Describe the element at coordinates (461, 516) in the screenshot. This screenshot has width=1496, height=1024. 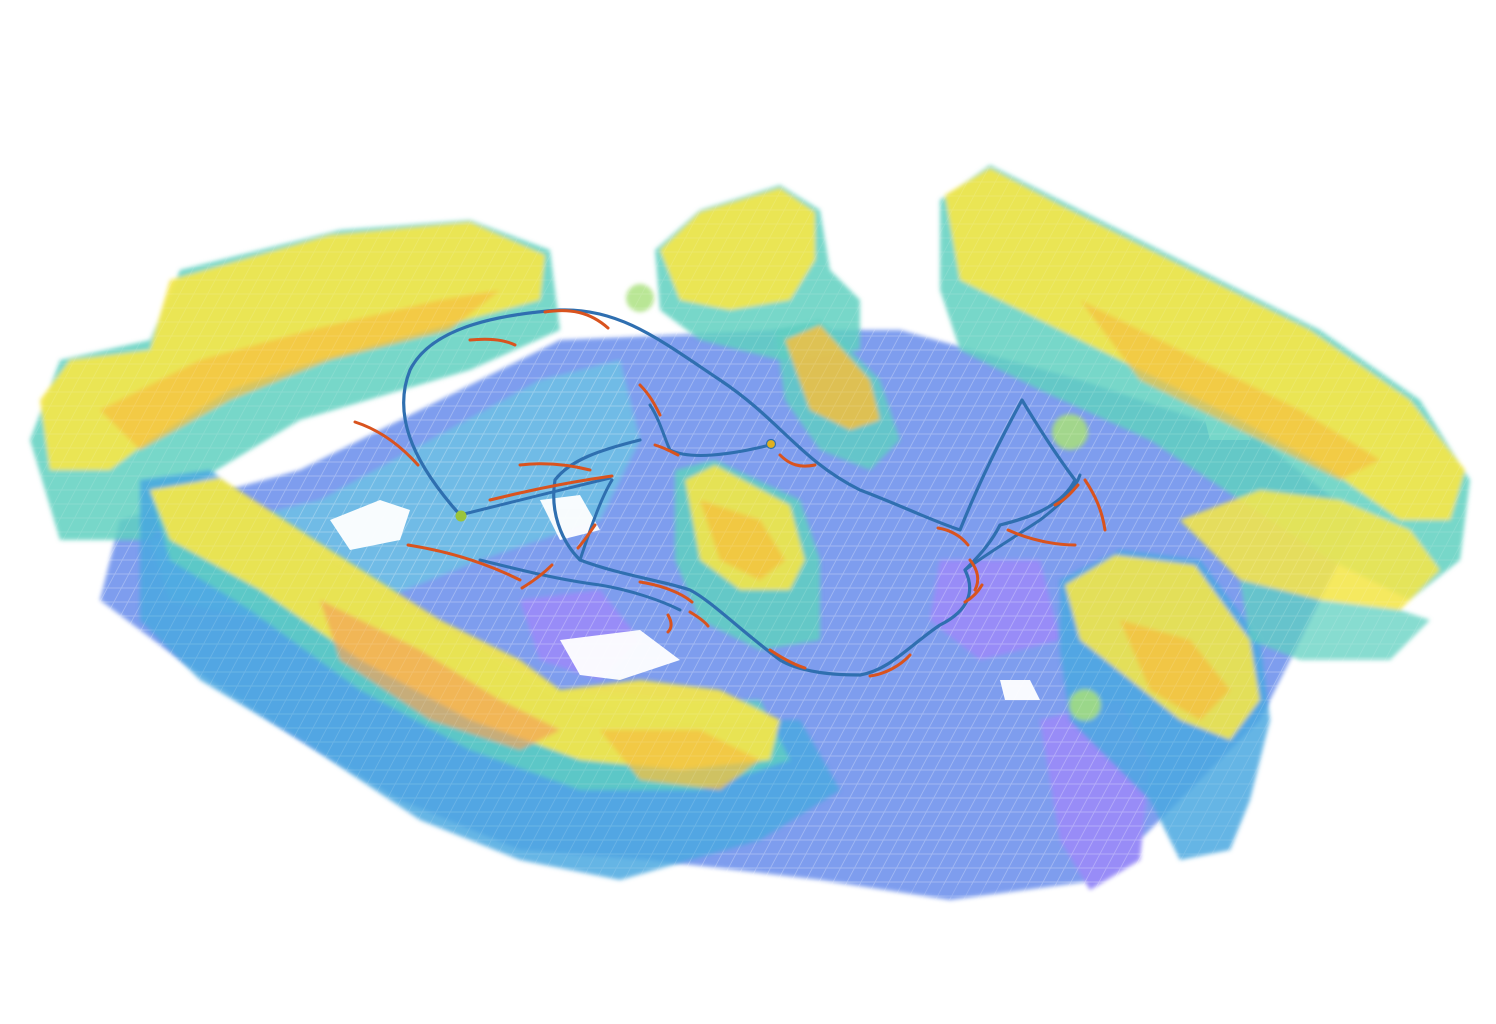
I see `start-marker` at that location.